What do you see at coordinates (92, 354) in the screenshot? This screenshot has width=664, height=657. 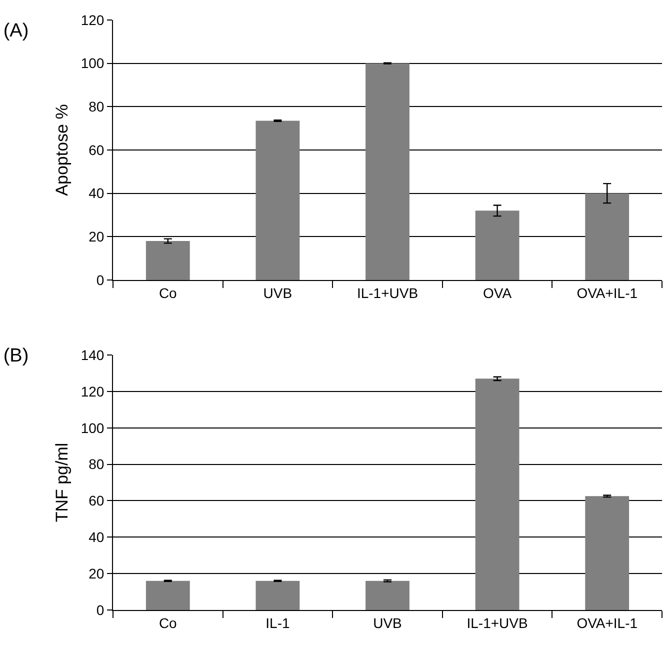 I see `y-tick-label: 140` at bounding box center [92, 354].